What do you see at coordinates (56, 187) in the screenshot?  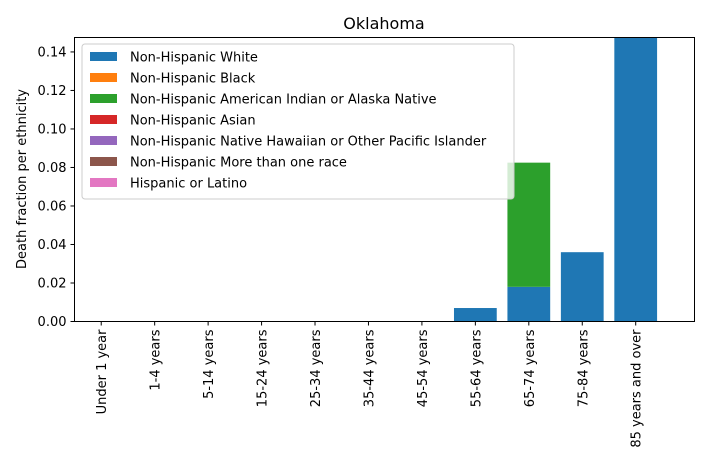 I see `y-axis: 0.00 0.02 0.04 0.06 0.08 0.10 0.12 0.14` at bounding box center [56, 187].